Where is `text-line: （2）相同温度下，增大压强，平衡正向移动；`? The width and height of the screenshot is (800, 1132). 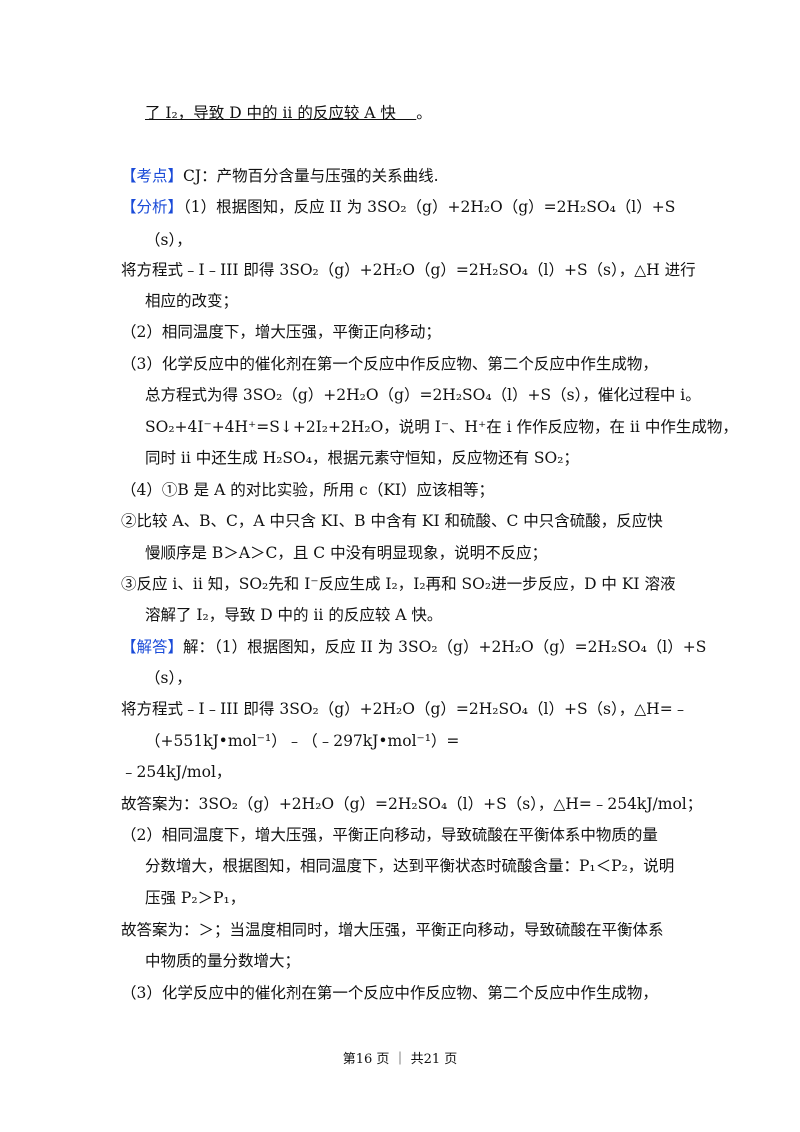 text-line: （2）相同温度下，增大压强，平衡正向移动； is located at coordinates (401, 332).